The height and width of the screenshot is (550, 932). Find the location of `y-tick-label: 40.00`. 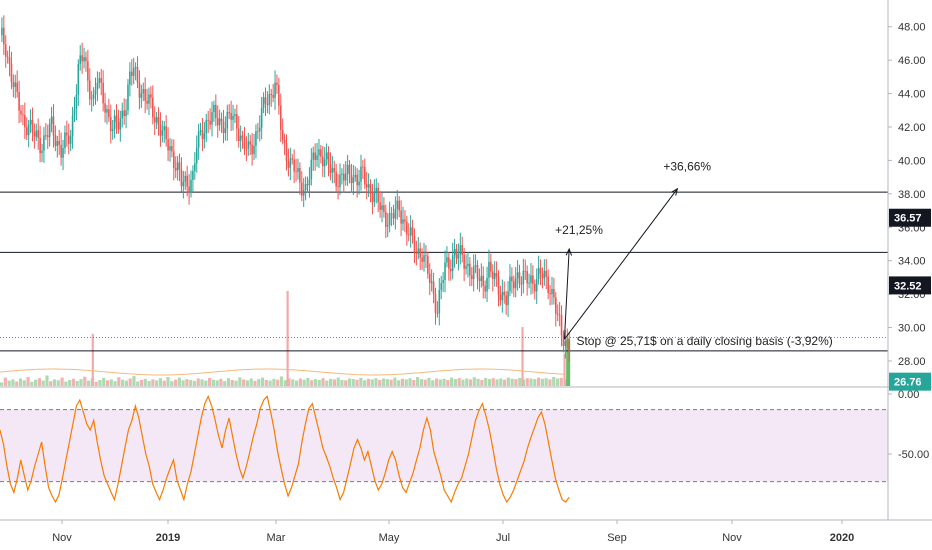

y-tick-label: 40.00 is located at coordinates (912, 161).